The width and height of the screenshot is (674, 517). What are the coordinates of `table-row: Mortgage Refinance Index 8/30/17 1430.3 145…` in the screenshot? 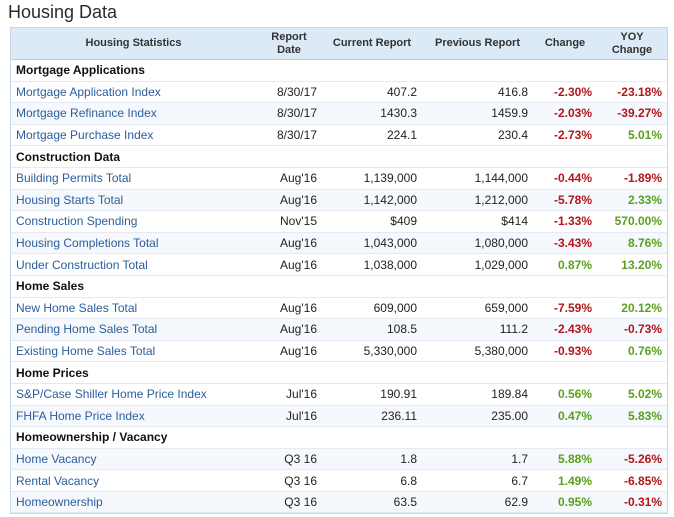 It's located at (339, 113).